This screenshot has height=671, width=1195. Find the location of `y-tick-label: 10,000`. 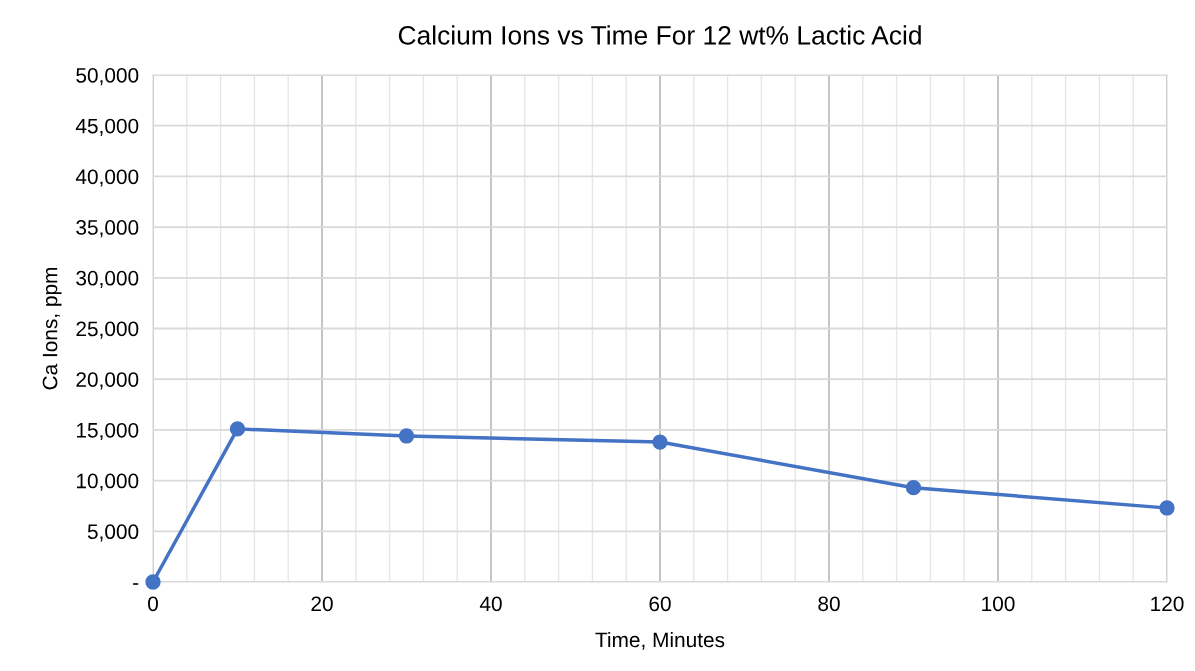

y-tick-label: 10,000 is located at coordinates (107, 482).